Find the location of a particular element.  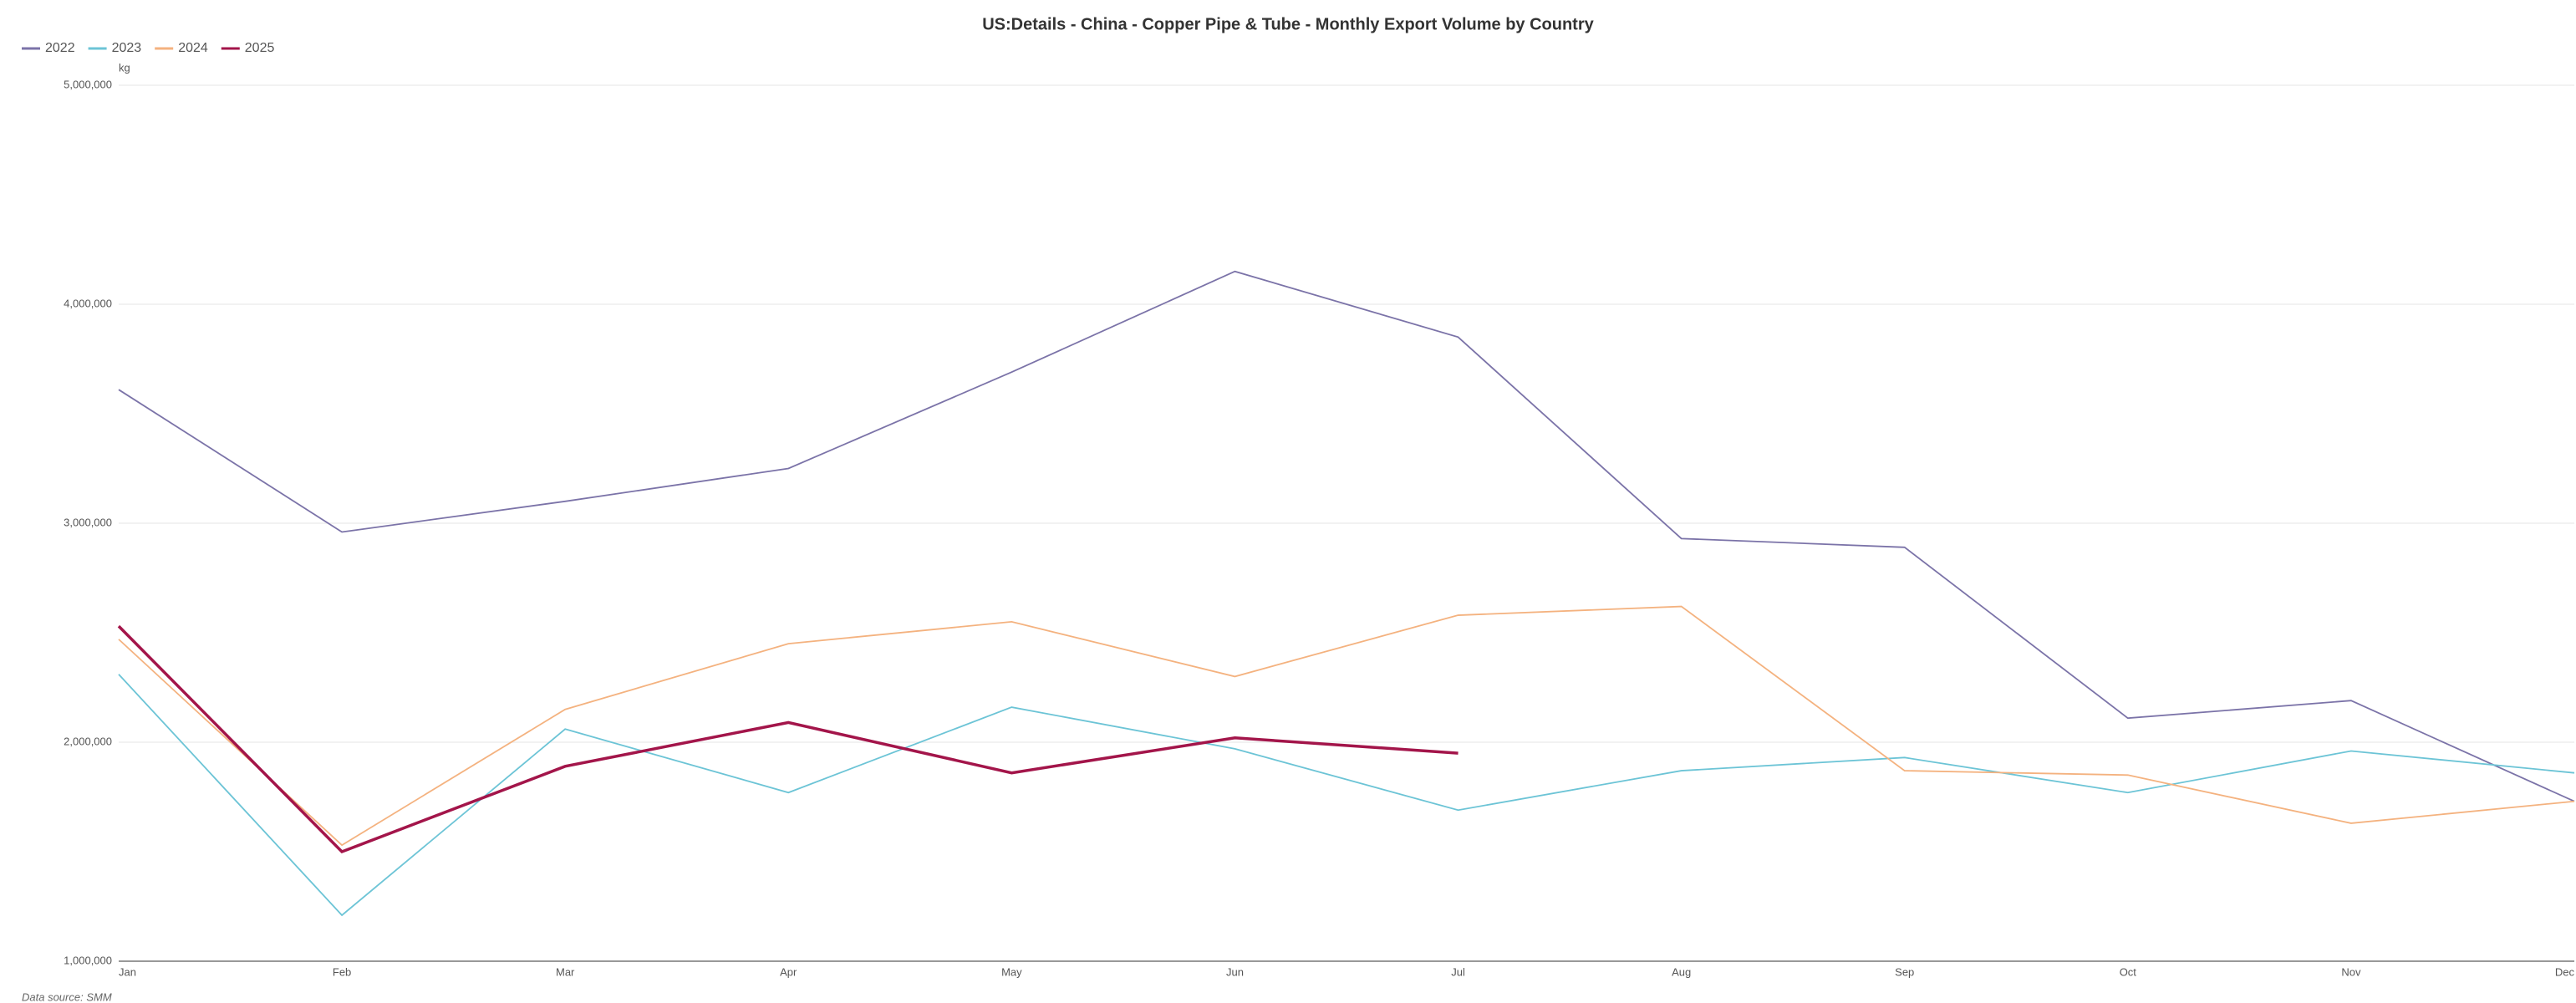

y-tick-label: 2,000,000 is located at coordinates (88, 741).